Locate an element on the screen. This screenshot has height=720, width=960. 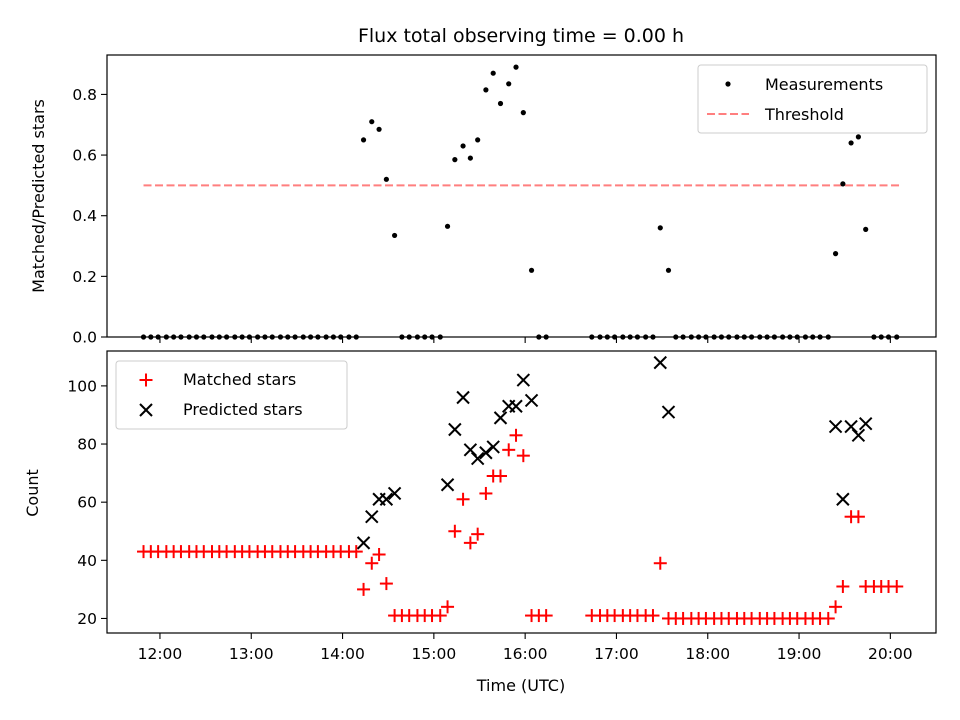
top-y-tick-label: 0.8 is located at coordinates (84, 95).